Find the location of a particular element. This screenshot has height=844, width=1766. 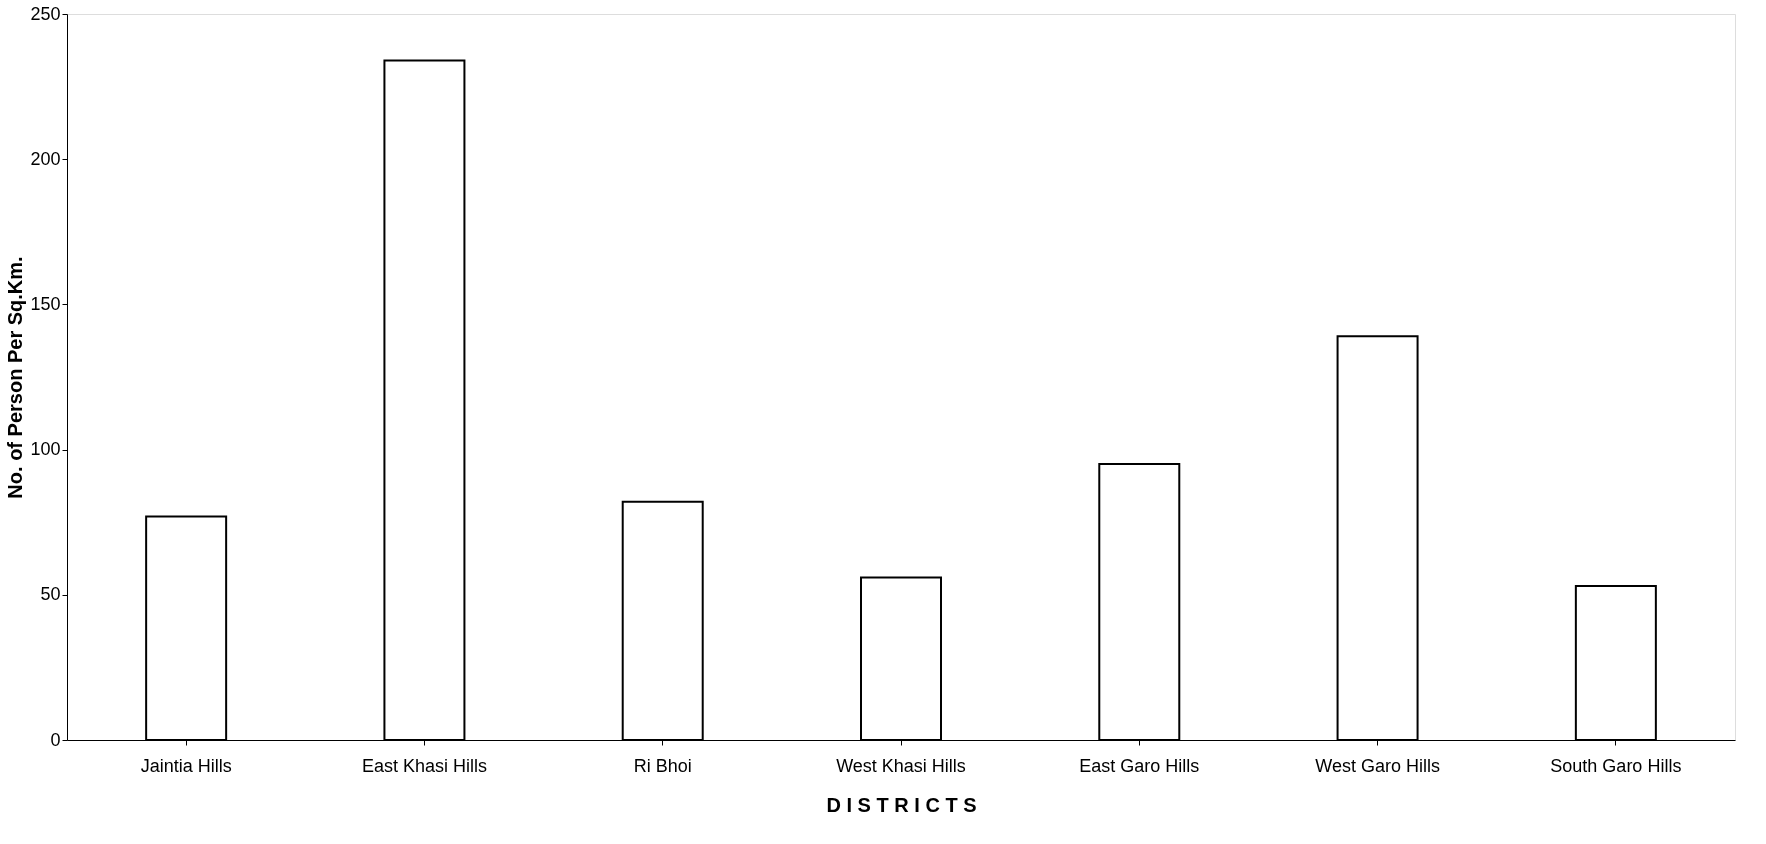

x-tick-label: Ri Bhoi is located at coordinates (662, 765).